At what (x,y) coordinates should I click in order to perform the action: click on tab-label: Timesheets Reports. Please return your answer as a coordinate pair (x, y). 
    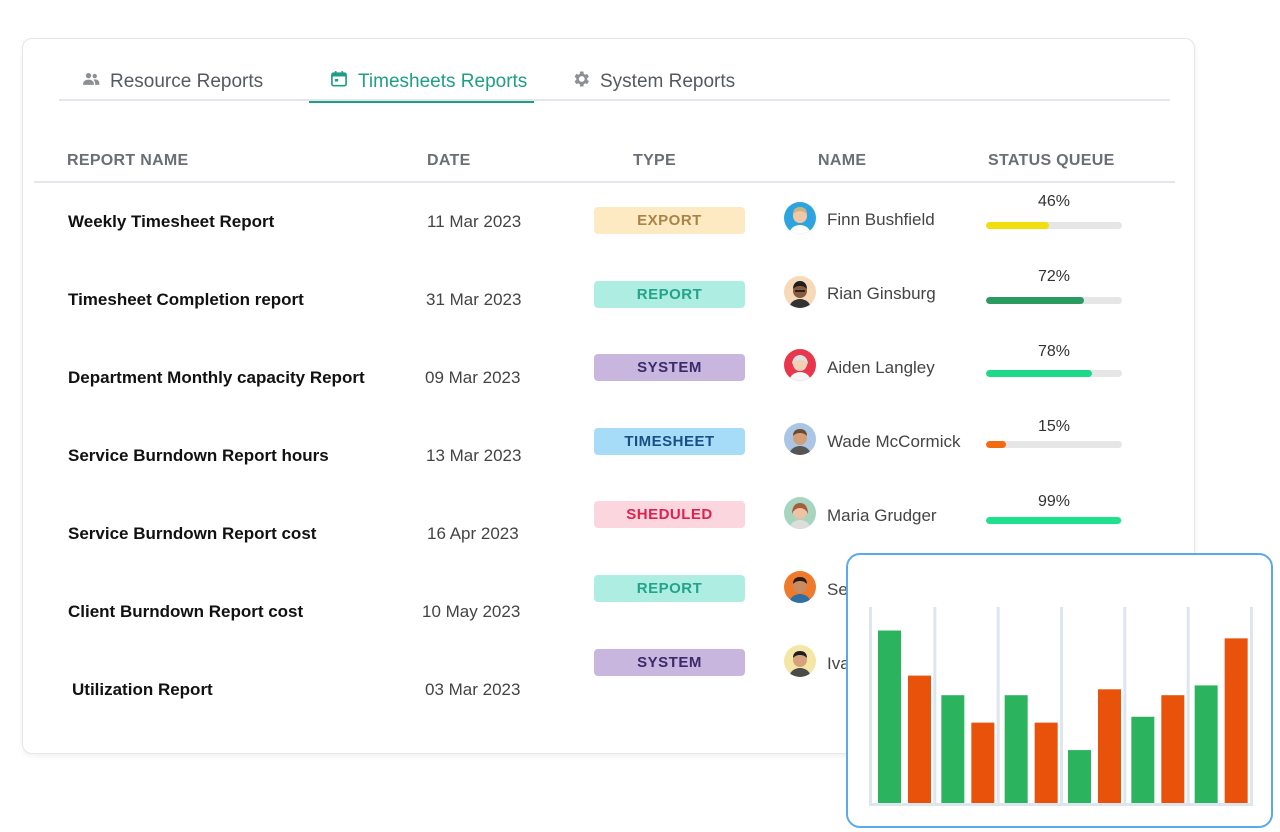
    Looking at the image, I should click on (443, 81).